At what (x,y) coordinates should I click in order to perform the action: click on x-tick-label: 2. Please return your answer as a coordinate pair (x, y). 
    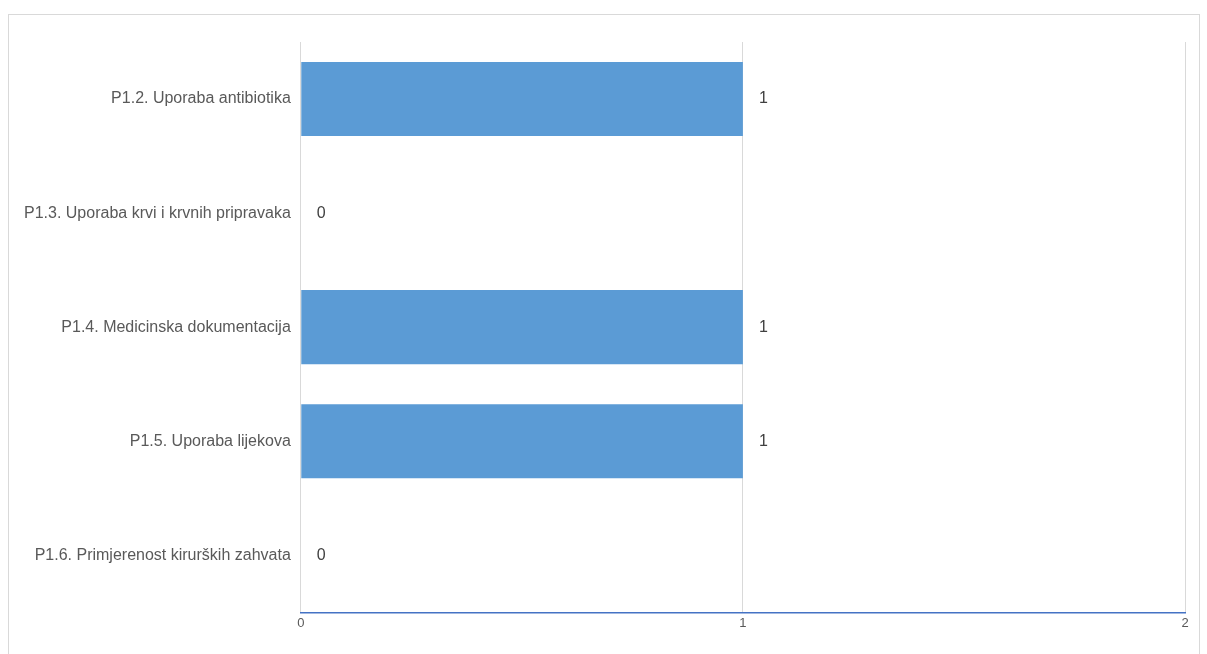
    Looking at the image, I should click on (1185, 622).